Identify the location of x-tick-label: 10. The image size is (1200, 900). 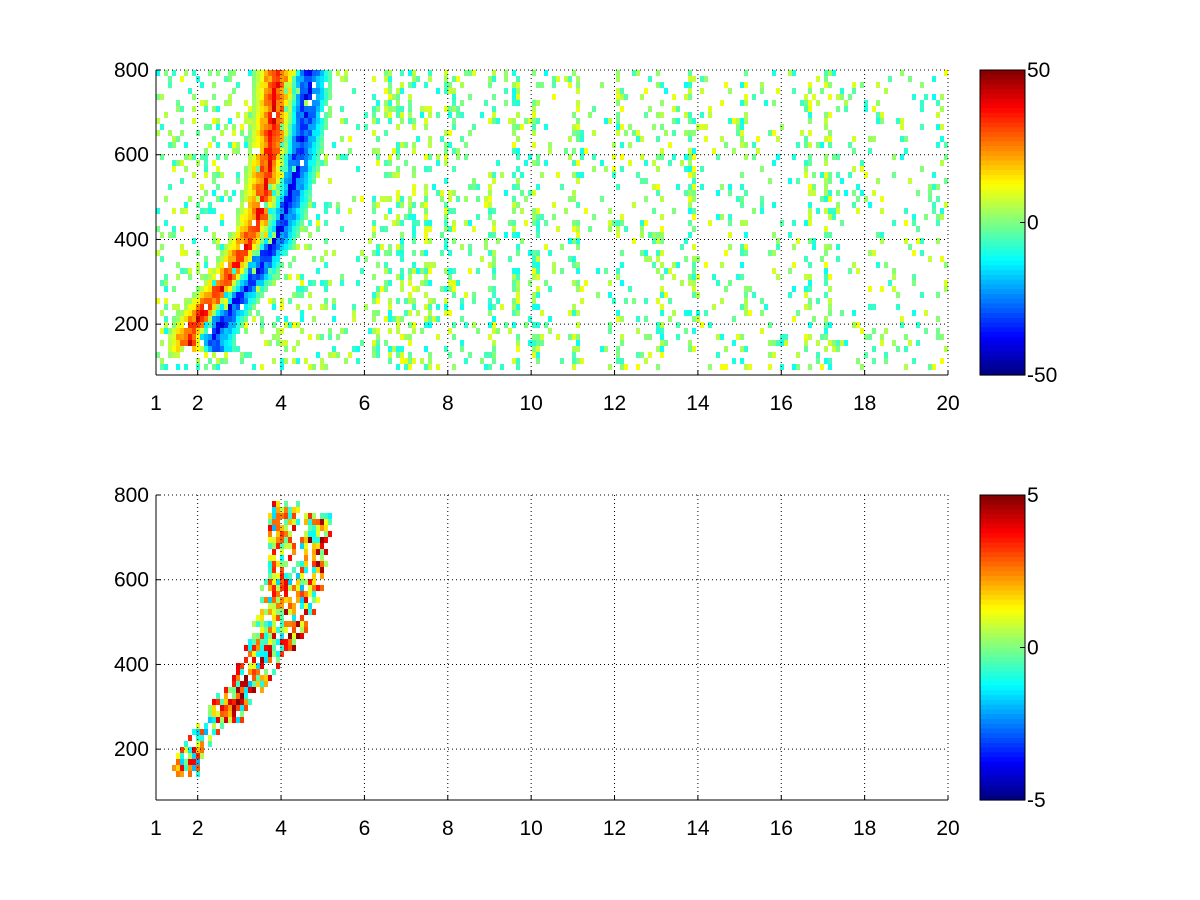
(530, 403).